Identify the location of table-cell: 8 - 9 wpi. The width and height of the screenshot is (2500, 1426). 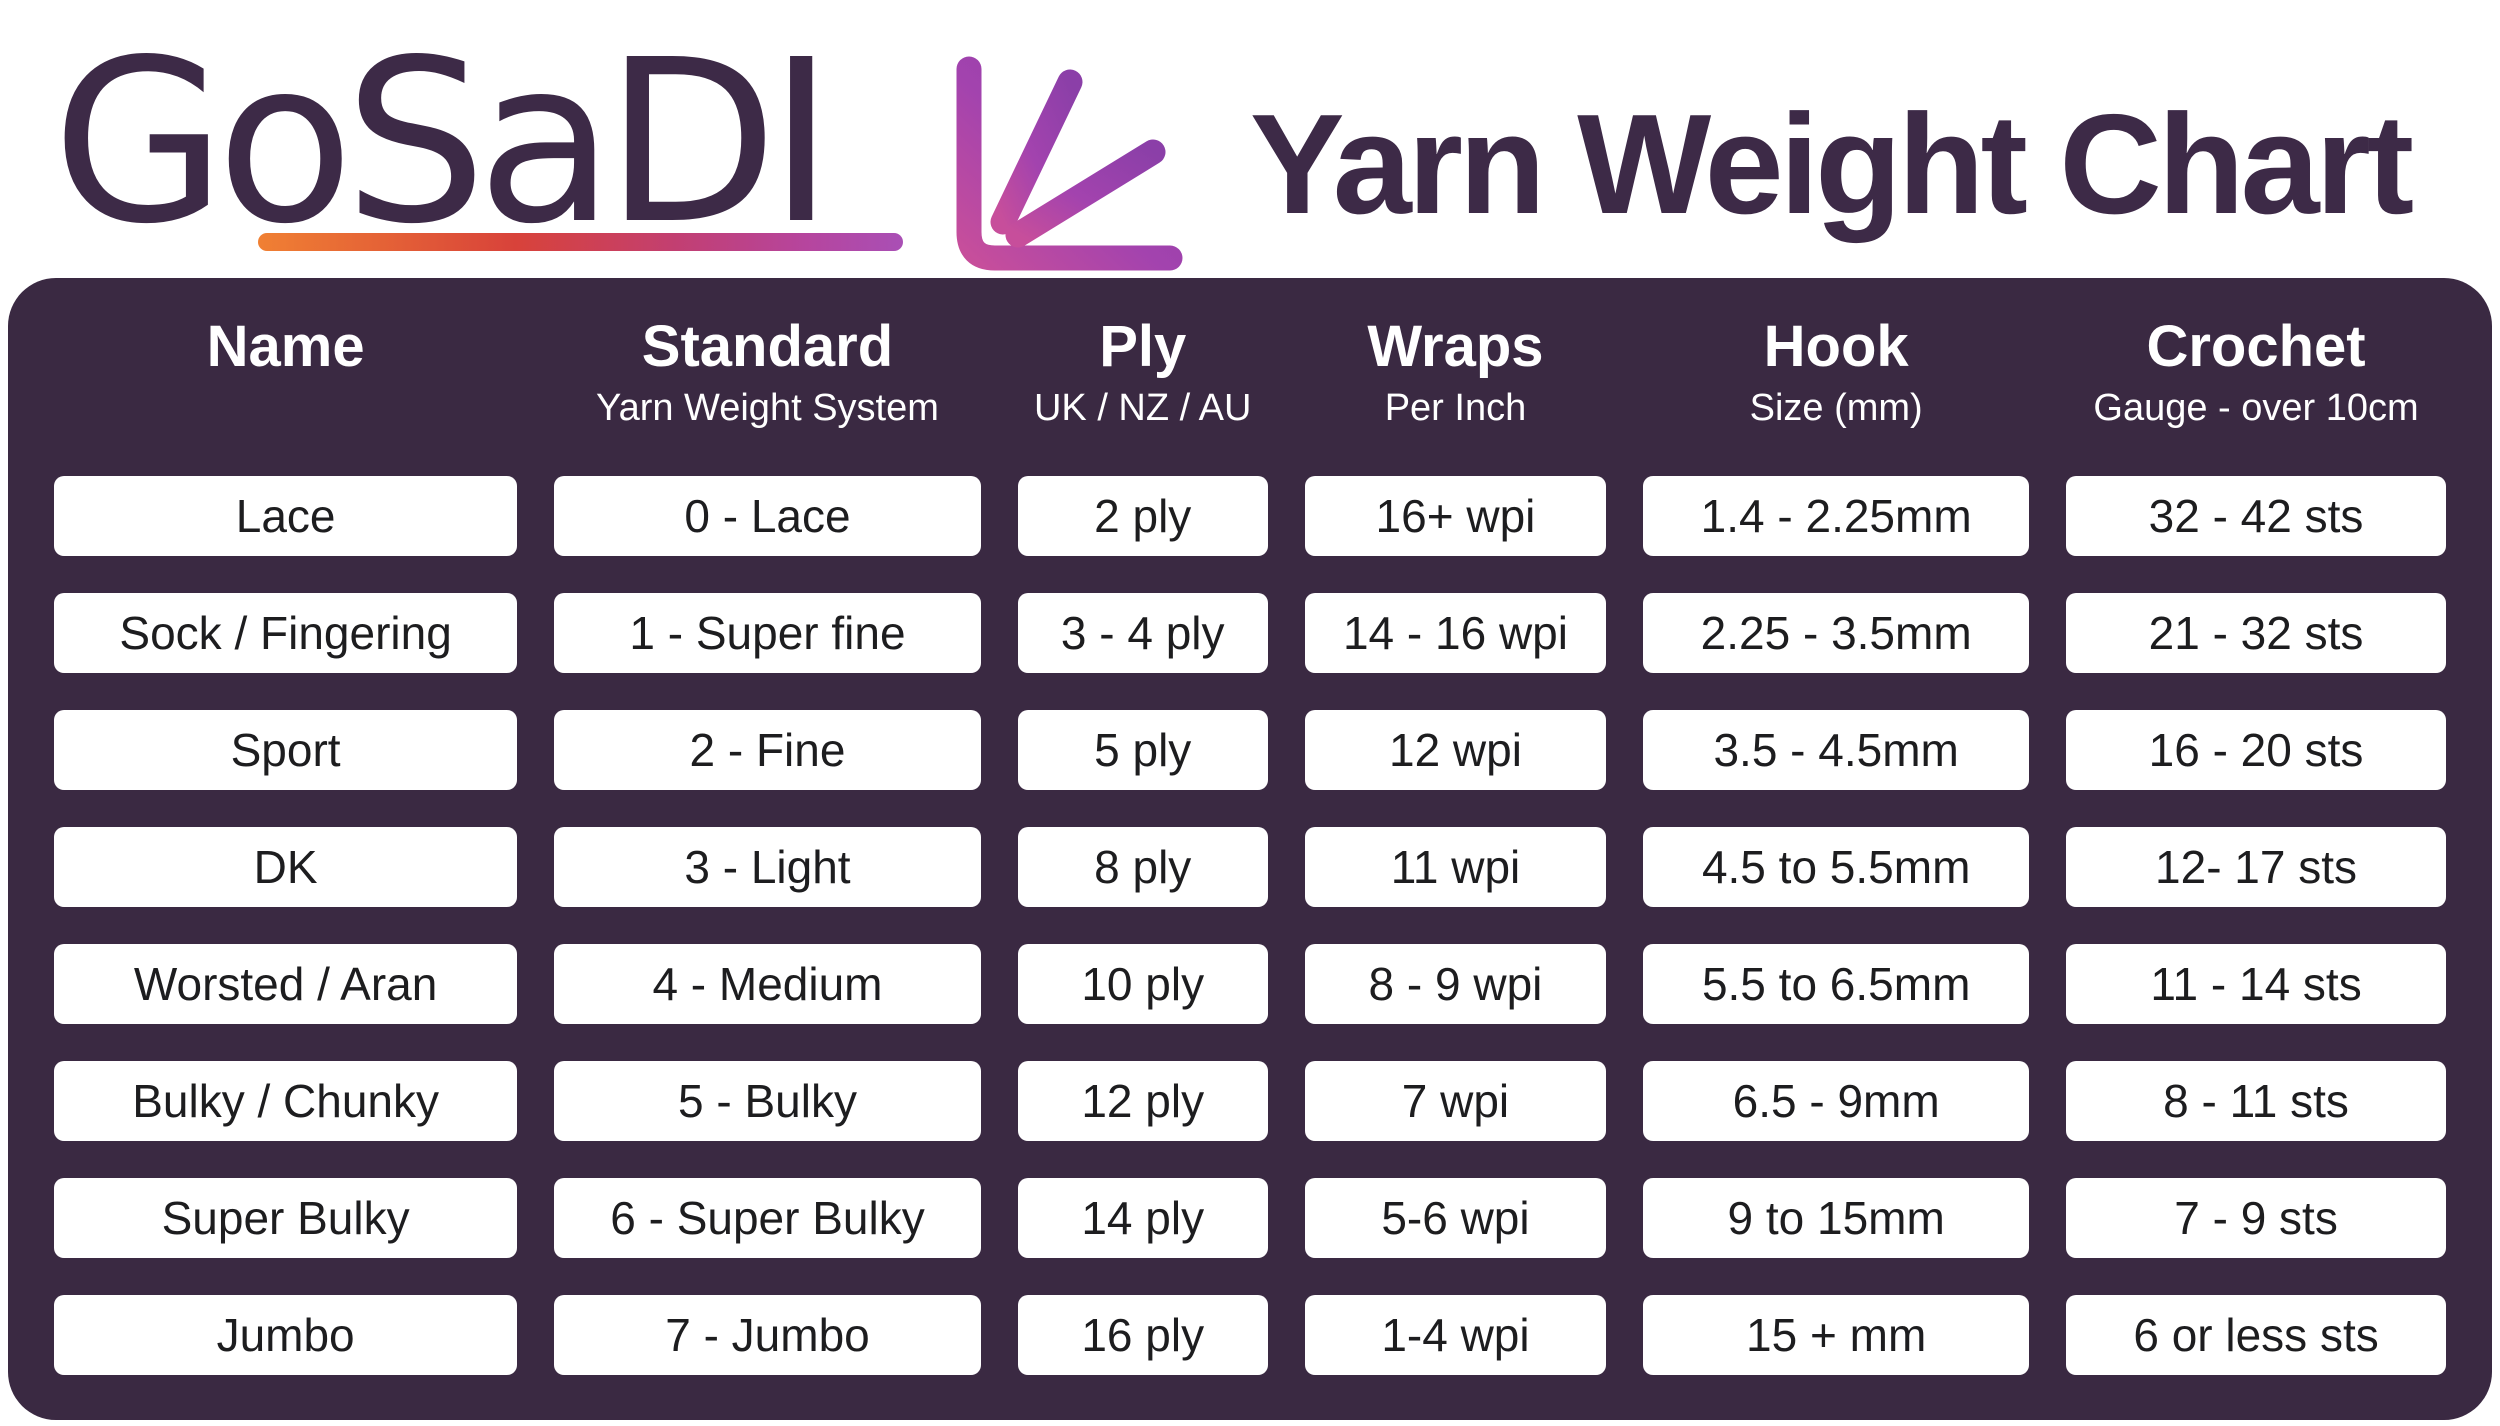
(1455, 984).